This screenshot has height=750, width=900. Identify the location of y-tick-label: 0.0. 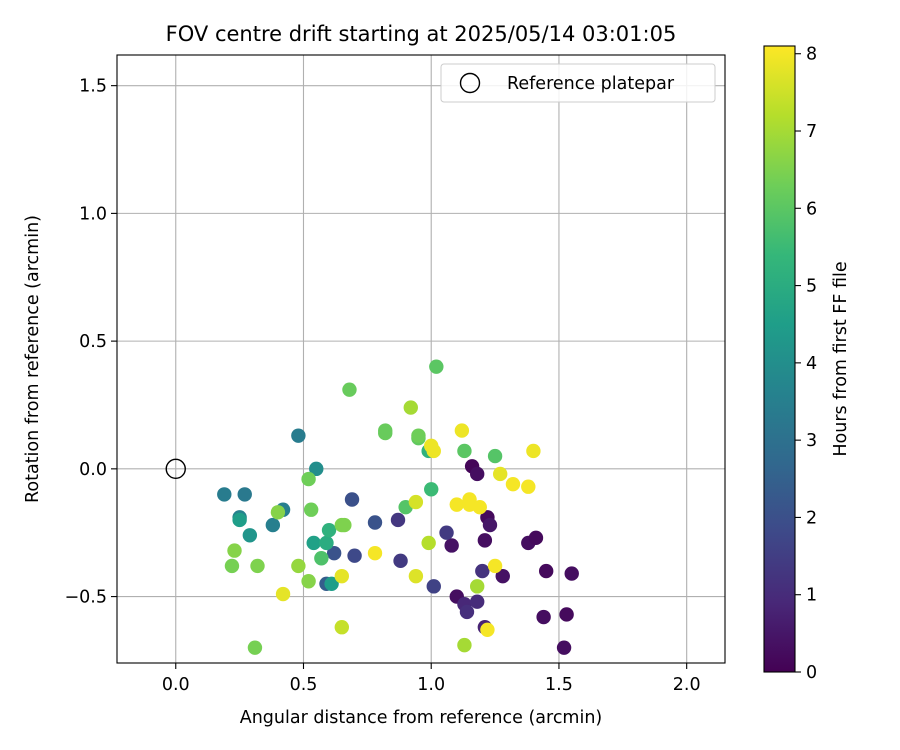
(93, 470).